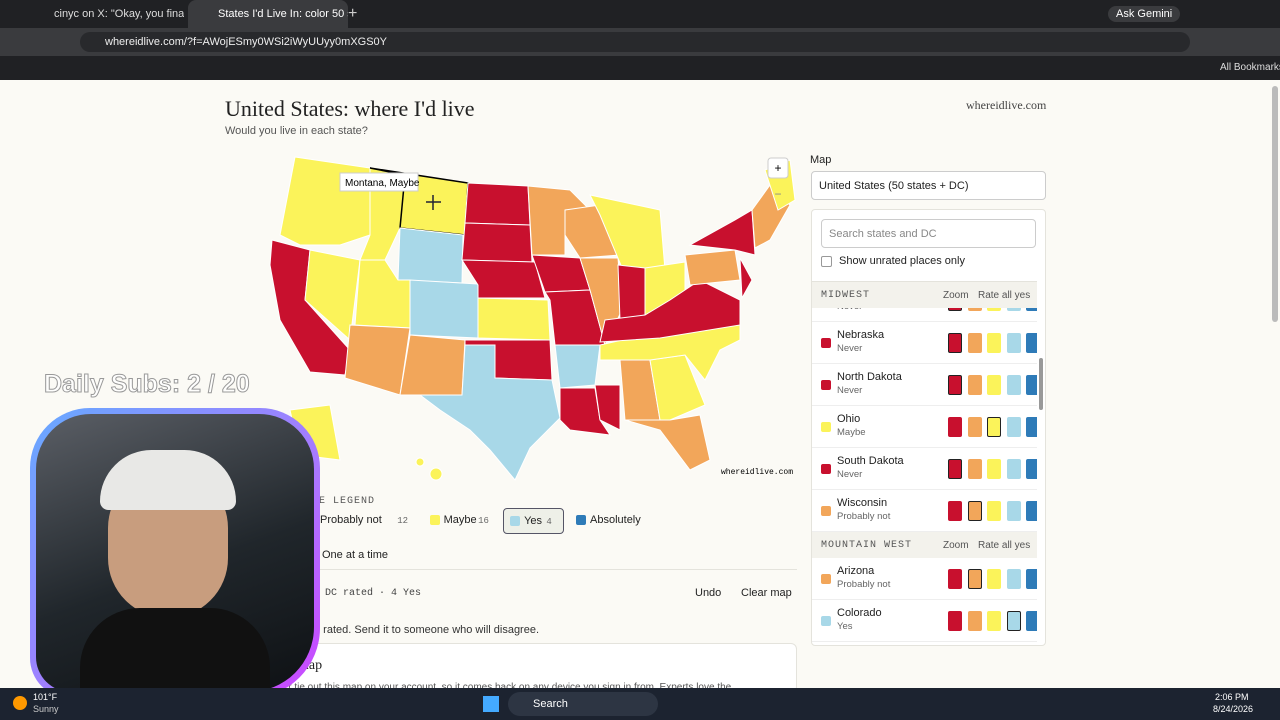 The image size is (1280, 720). I want to click on state-row: Nebraska Never, so click(924, 343).